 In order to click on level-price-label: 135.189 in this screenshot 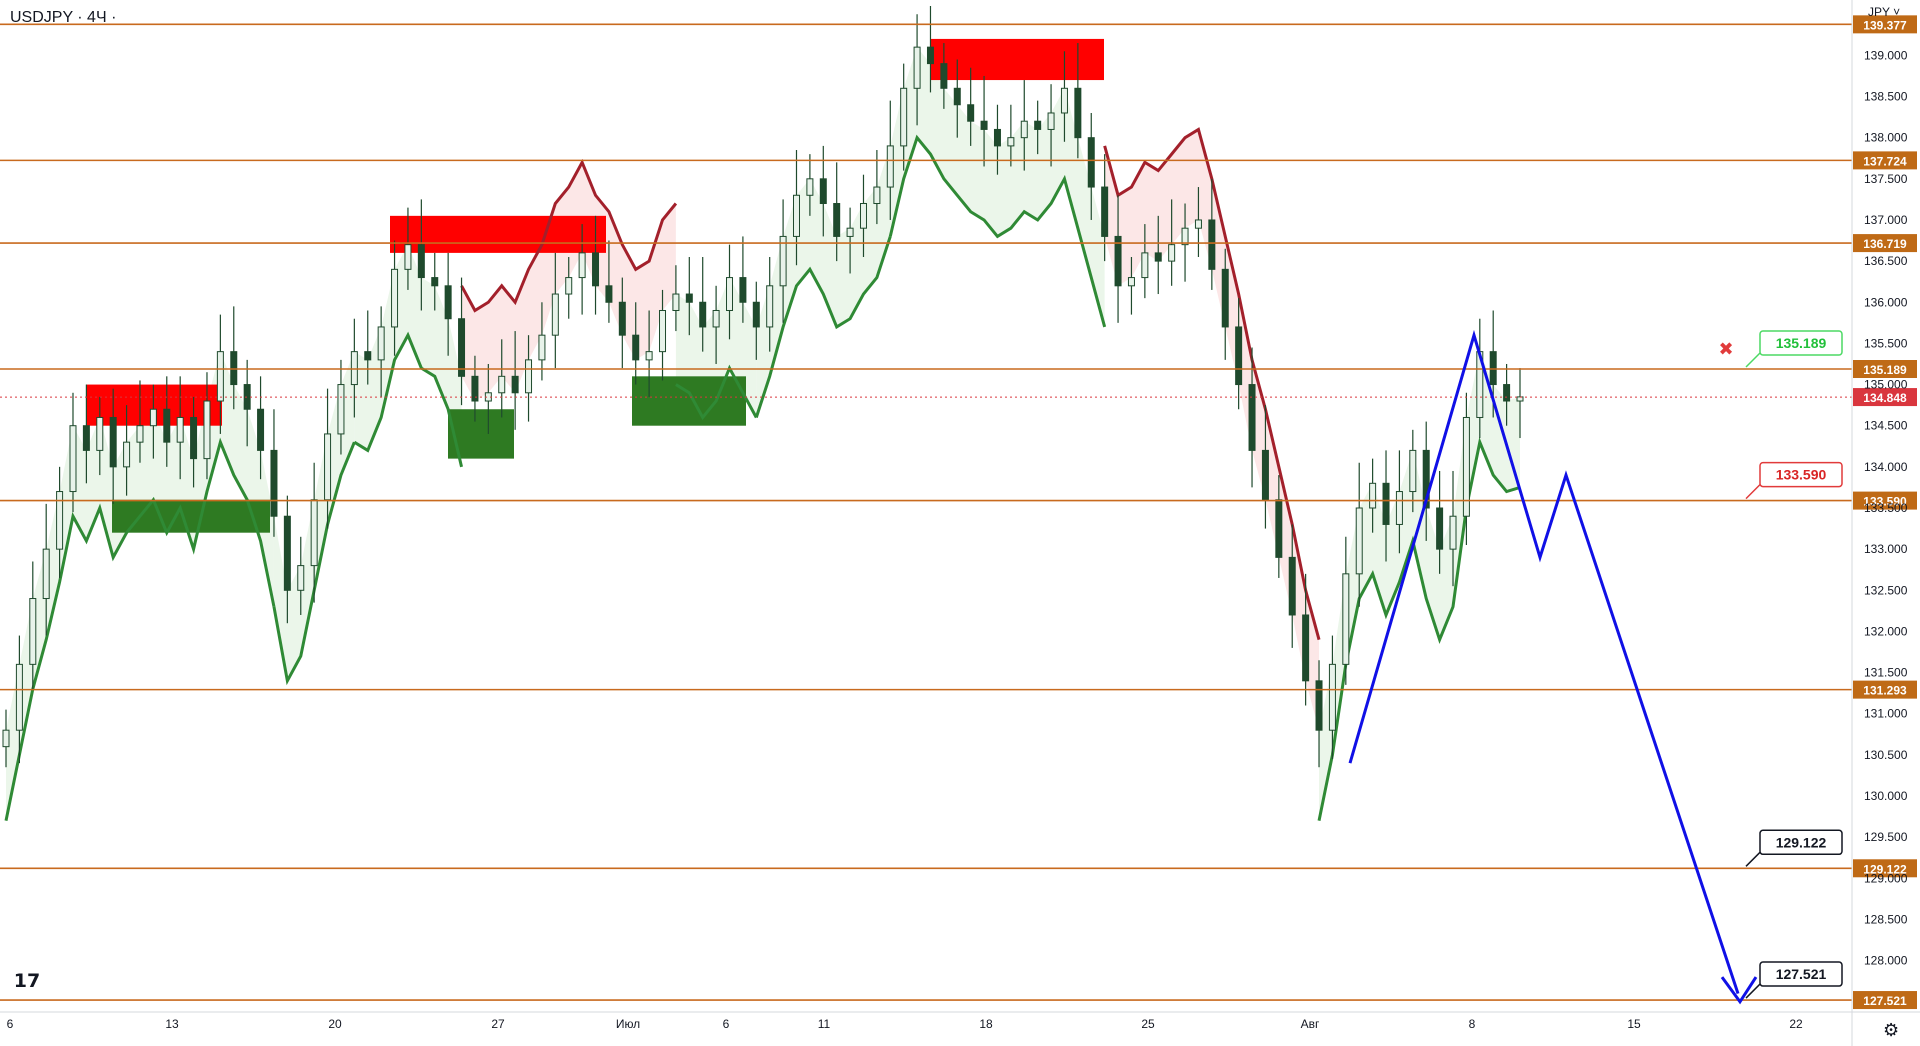, I will do `click(1885, 370)`.